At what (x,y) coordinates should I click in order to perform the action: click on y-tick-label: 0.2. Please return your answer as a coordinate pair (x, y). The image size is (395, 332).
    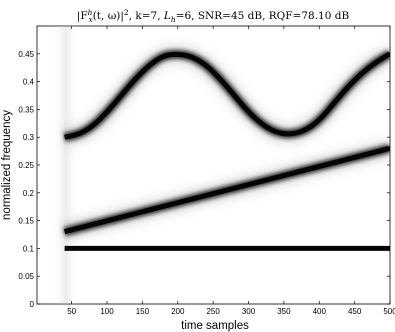
    Looking at the image, I should click on (29, 193).